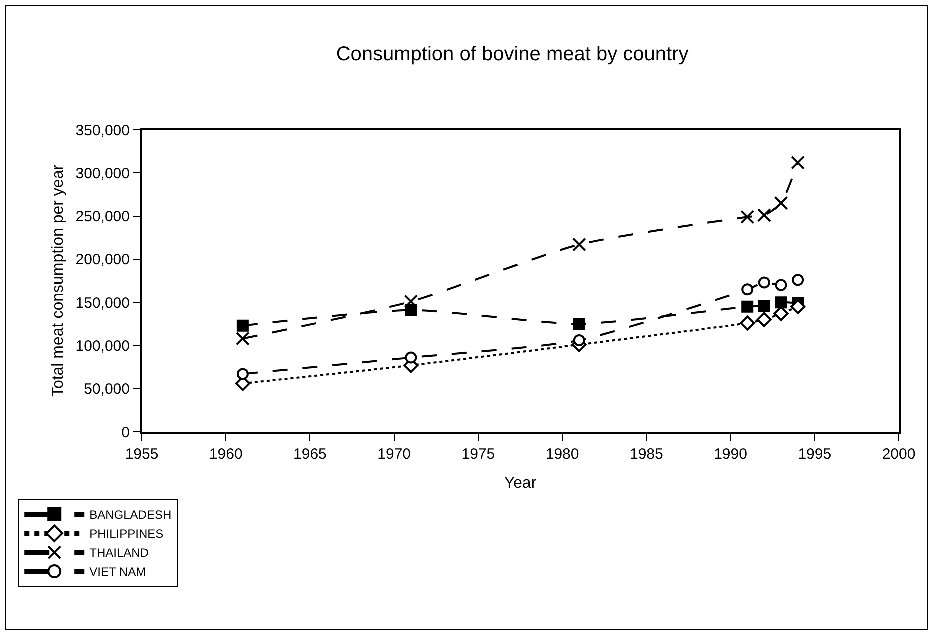 Image resolution: width=935 pixels, height=636 pixels. Describe the element at coordinates (103, 217) in the screenshot. I see `y-tick-label: 250,000` at that location.